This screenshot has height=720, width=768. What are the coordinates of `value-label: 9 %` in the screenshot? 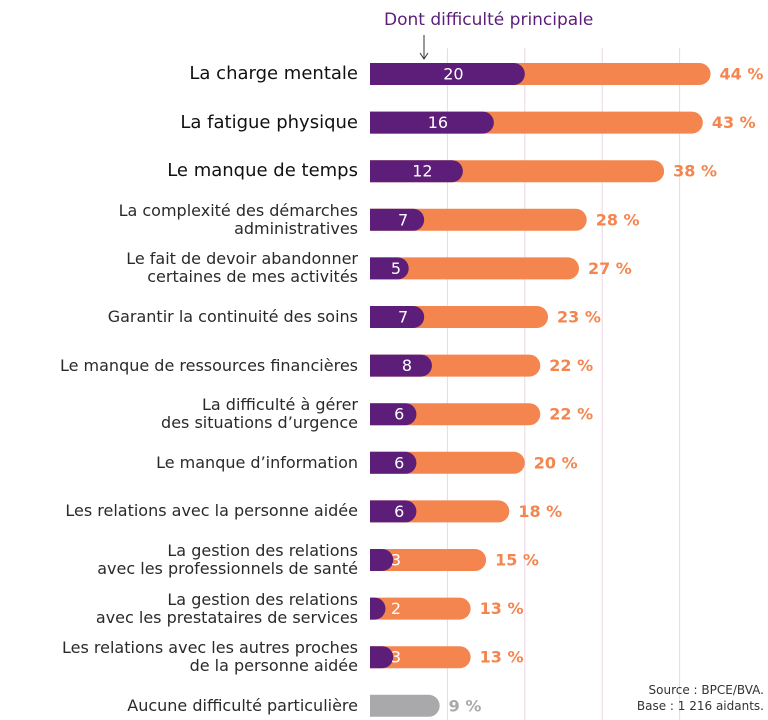 It's located at (465, 705).